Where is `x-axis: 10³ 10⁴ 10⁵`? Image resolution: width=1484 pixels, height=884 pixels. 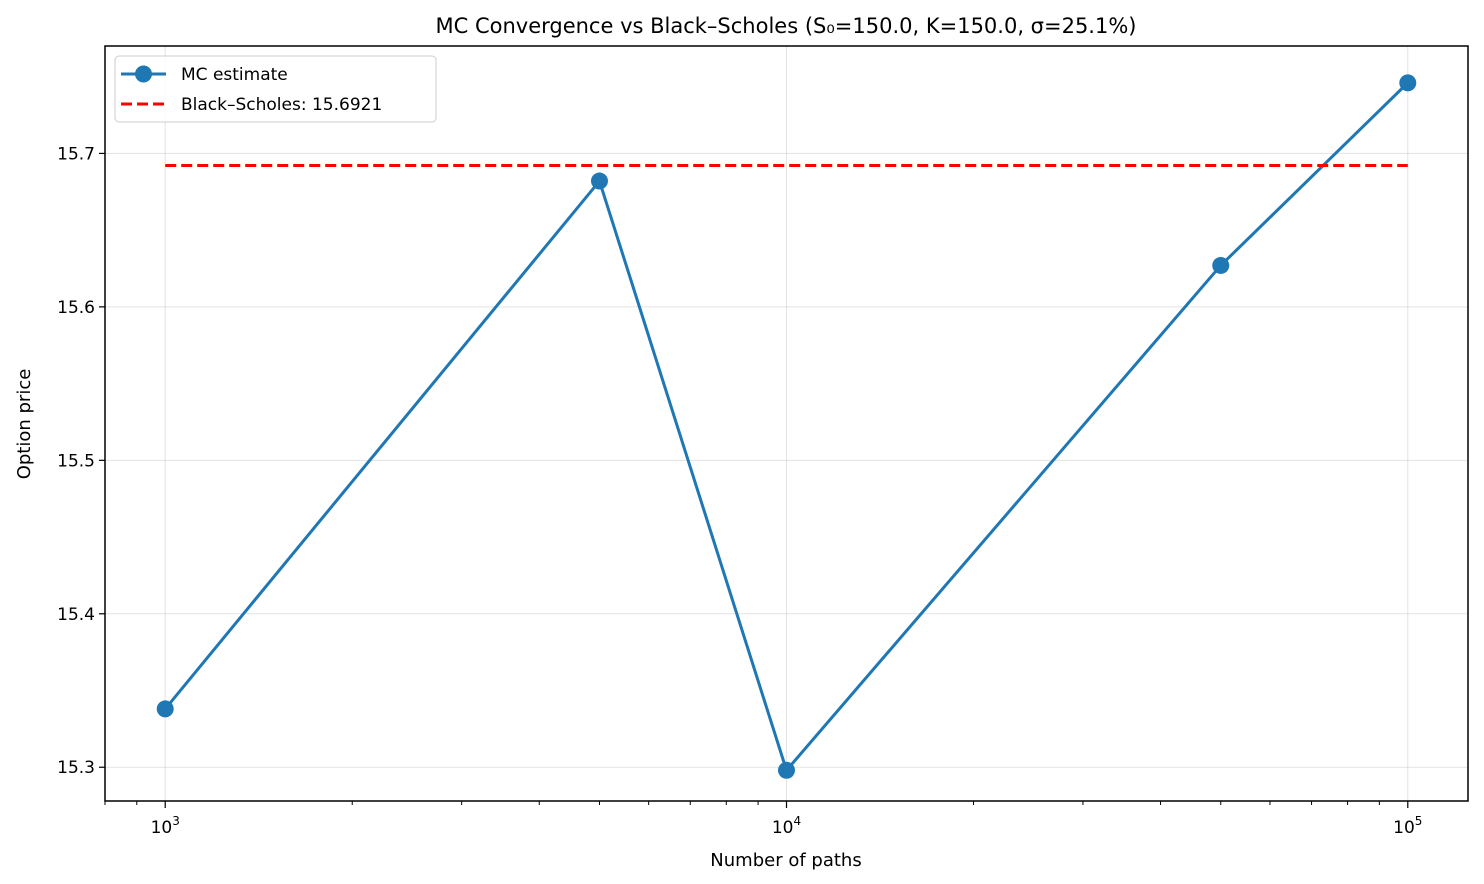
x-axis: 10³ 10⁴ 10⁵ is located at coordinates (763, 819).